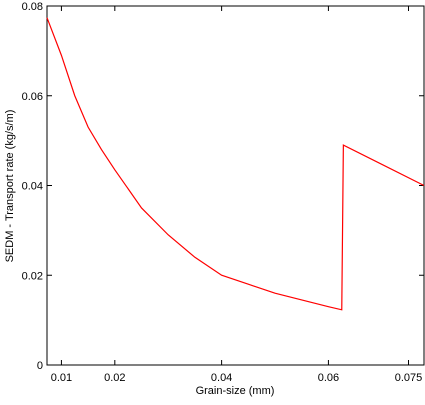 This screenshot has width=425, height=405. I want to click on x-tick-label: 0.06, so click(328, 378).